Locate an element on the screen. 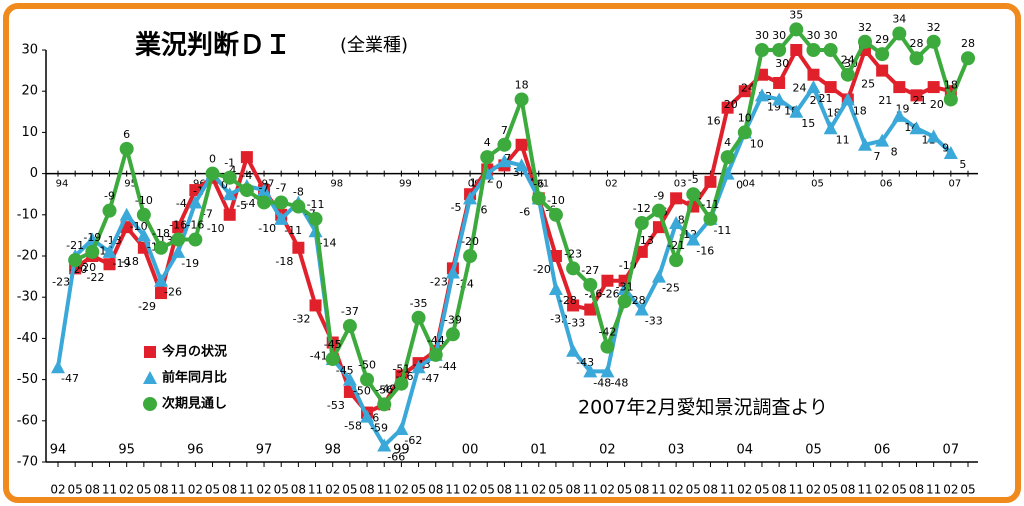 The height and width of the screenshot is (506, 1024). data-label: 7 is located at coordinates (504, 130).